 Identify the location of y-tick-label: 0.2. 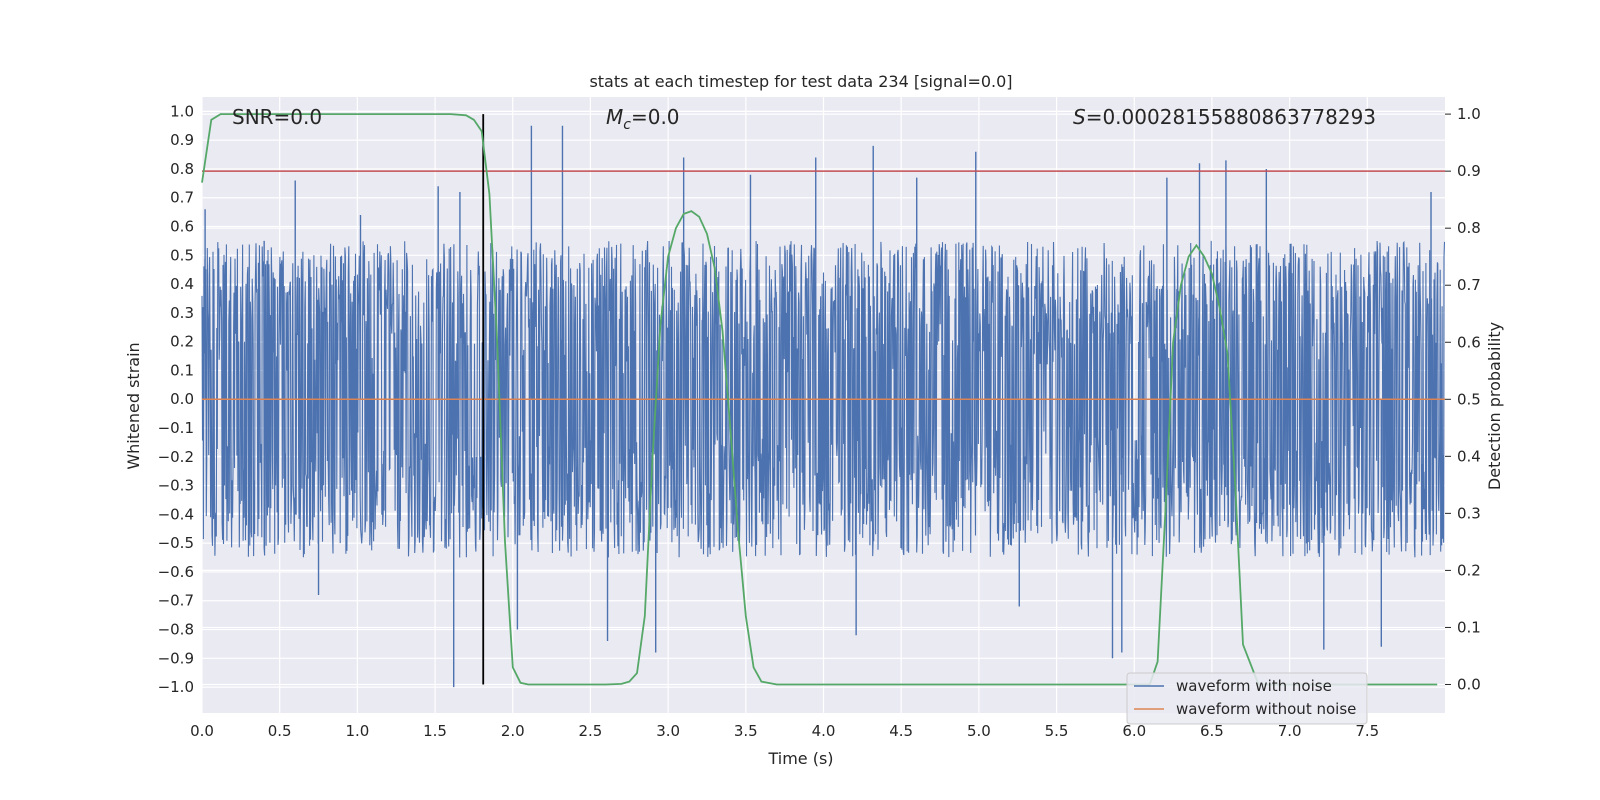
(182, 342).